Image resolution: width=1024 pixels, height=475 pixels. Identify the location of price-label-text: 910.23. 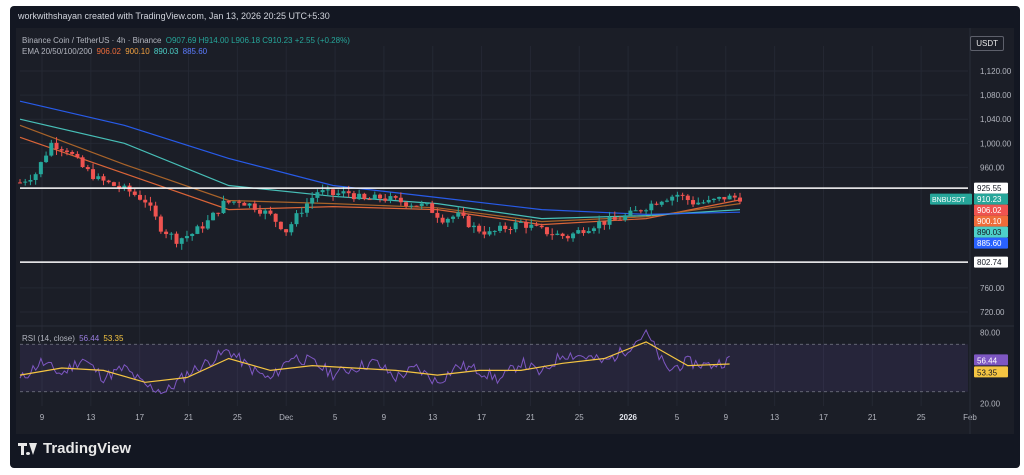
(989, 199).